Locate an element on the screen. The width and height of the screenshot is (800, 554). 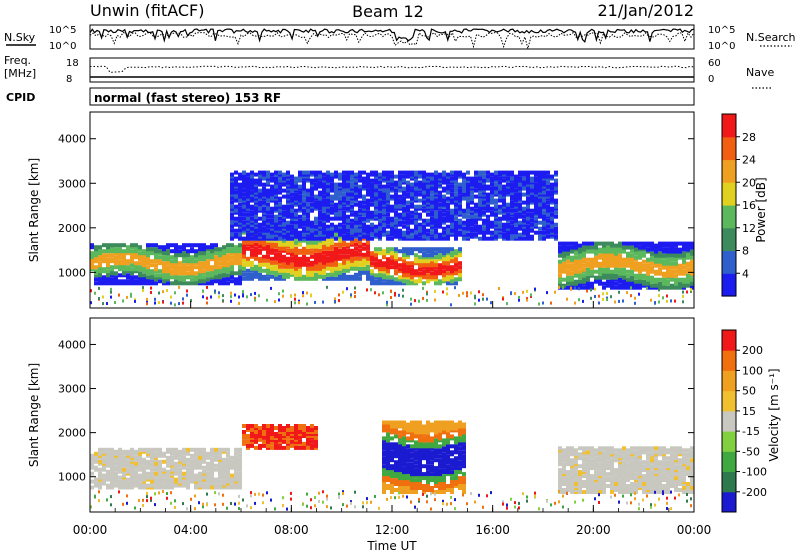
power-y-tick-label: 2000 is located at coordinates (72, 228).